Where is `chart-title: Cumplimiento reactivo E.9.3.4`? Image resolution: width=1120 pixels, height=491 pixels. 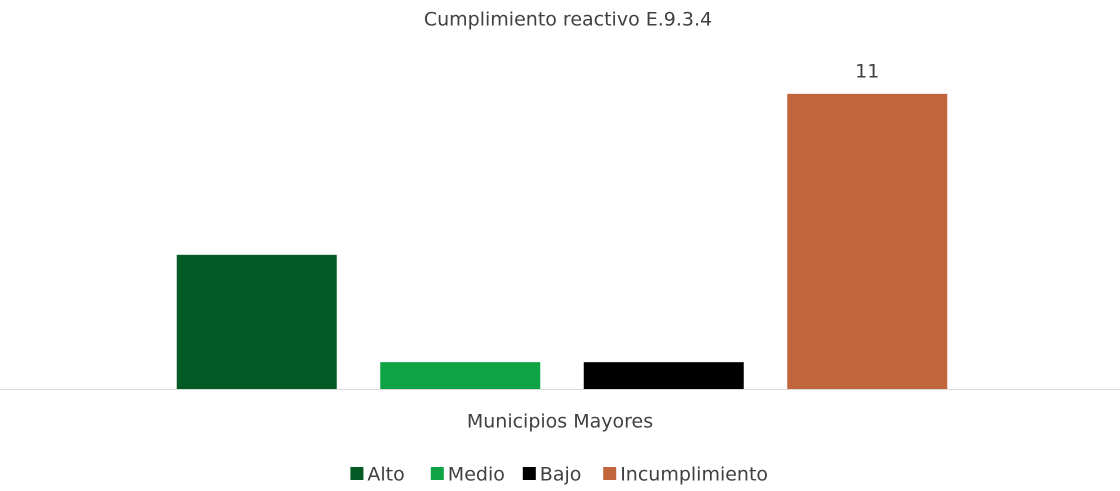 chart-title: Cumplimiento reactivo E.9.3.4 is located at coordinates (568, 20).